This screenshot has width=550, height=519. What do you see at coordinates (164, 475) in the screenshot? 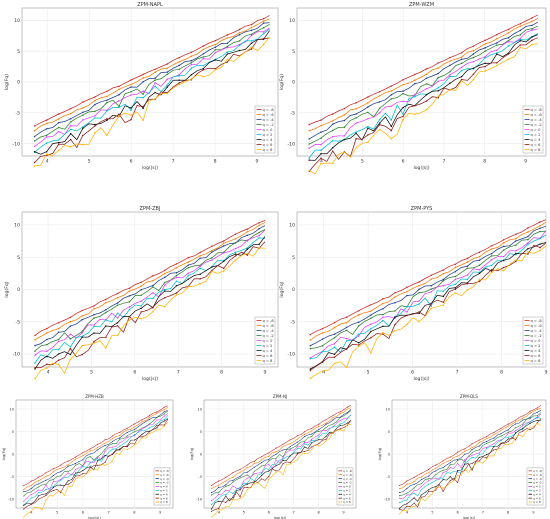
I see `legend-label: q = -6` at bounding box center [164, 475].